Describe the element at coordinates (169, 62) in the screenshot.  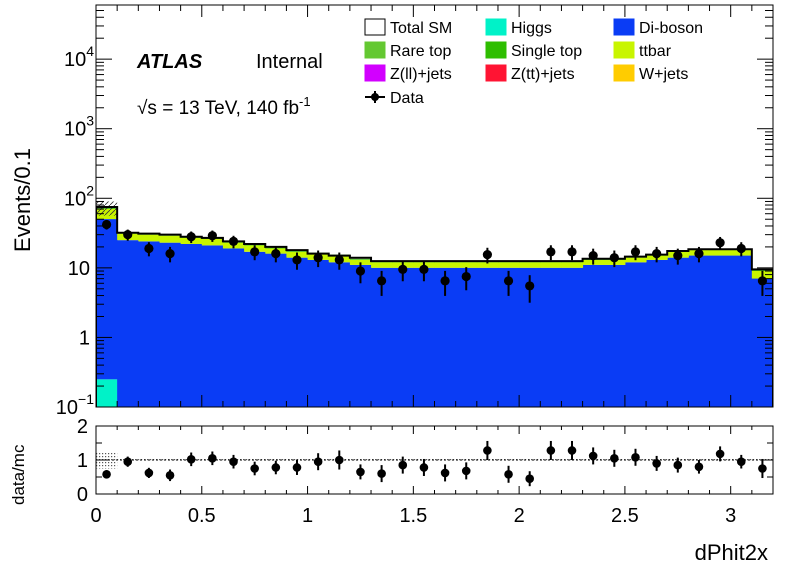
I see `atlas-label: ATLAS` at that location.